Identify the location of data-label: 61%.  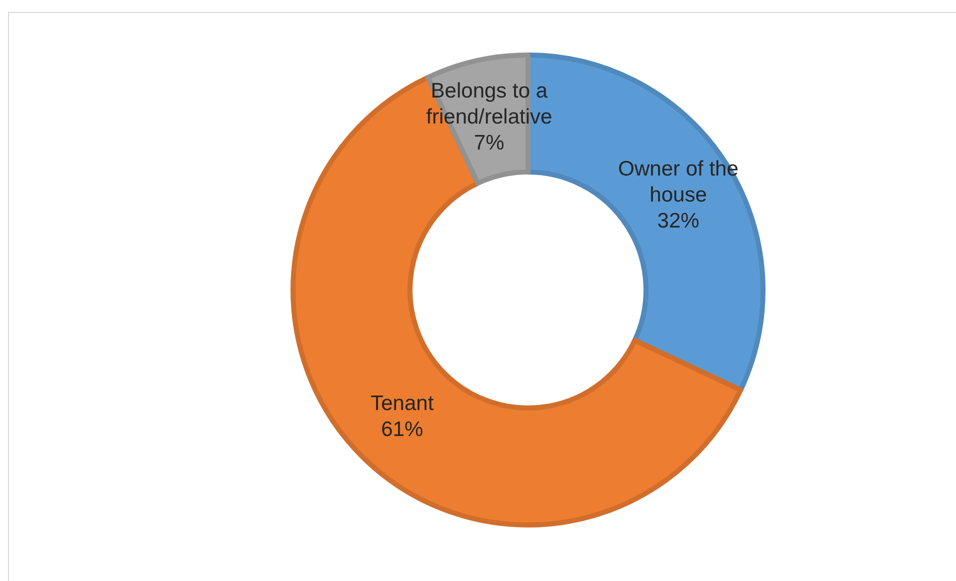
(402, 429).